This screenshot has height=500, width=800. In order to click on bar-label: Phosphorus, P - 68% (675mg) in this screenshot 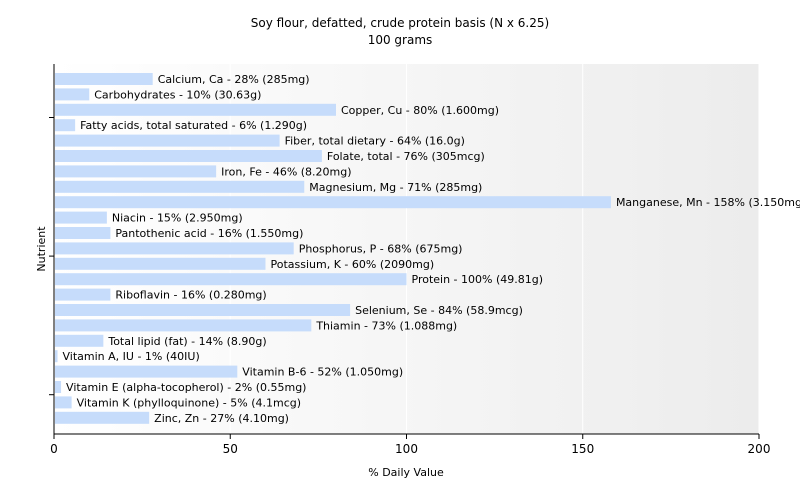, I will do `click(381, 248)`.